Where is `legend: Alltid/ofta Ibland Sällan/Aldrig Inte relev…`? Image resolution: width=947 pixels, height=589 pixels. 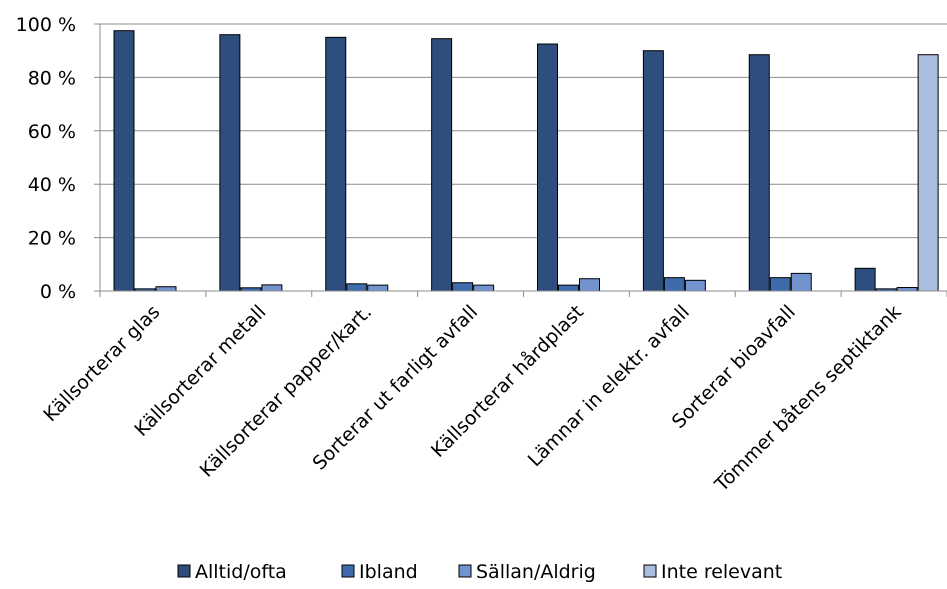
legend: Alltid/ofta Ibland Sällan/Aldrig Inte relev… is located at coordinates (479, 572).